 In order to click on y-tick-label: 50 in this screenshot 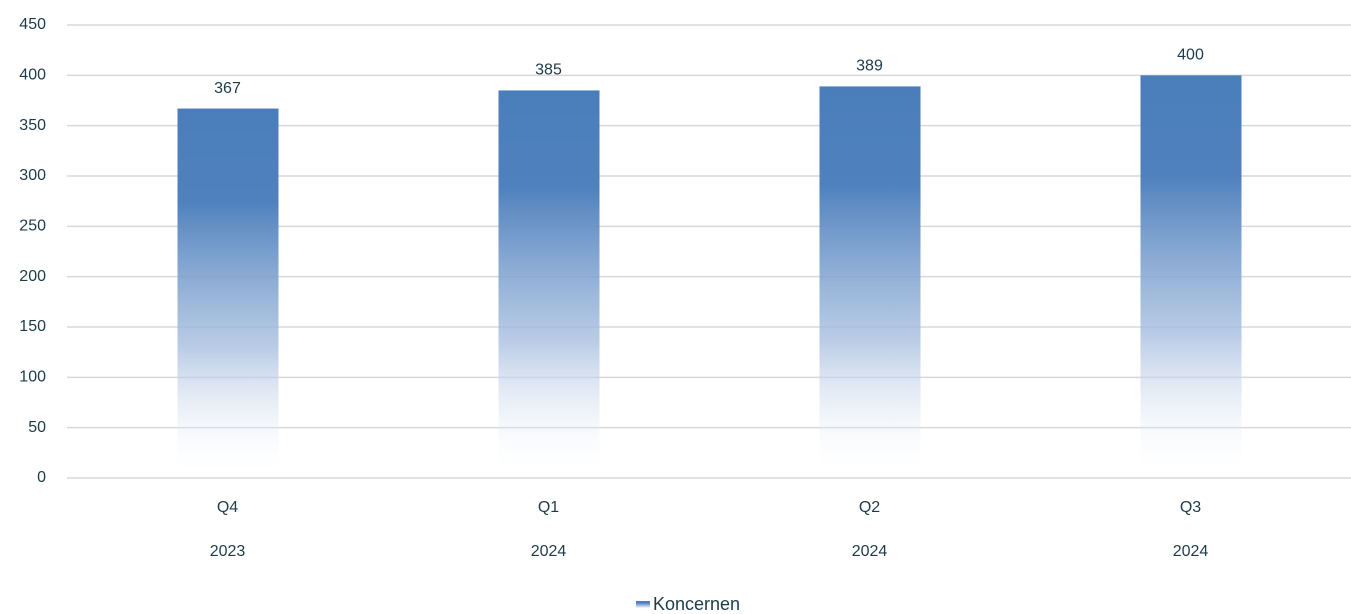, I will do `click(37, 427)`.